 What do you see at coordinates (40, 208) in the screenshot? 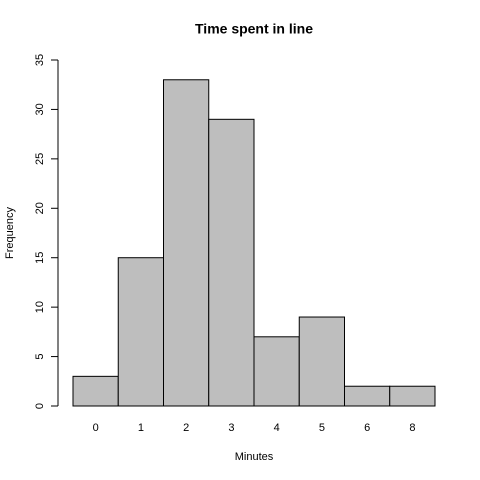
I see `y-tick-label: 20` at bounding box center [40, 208].